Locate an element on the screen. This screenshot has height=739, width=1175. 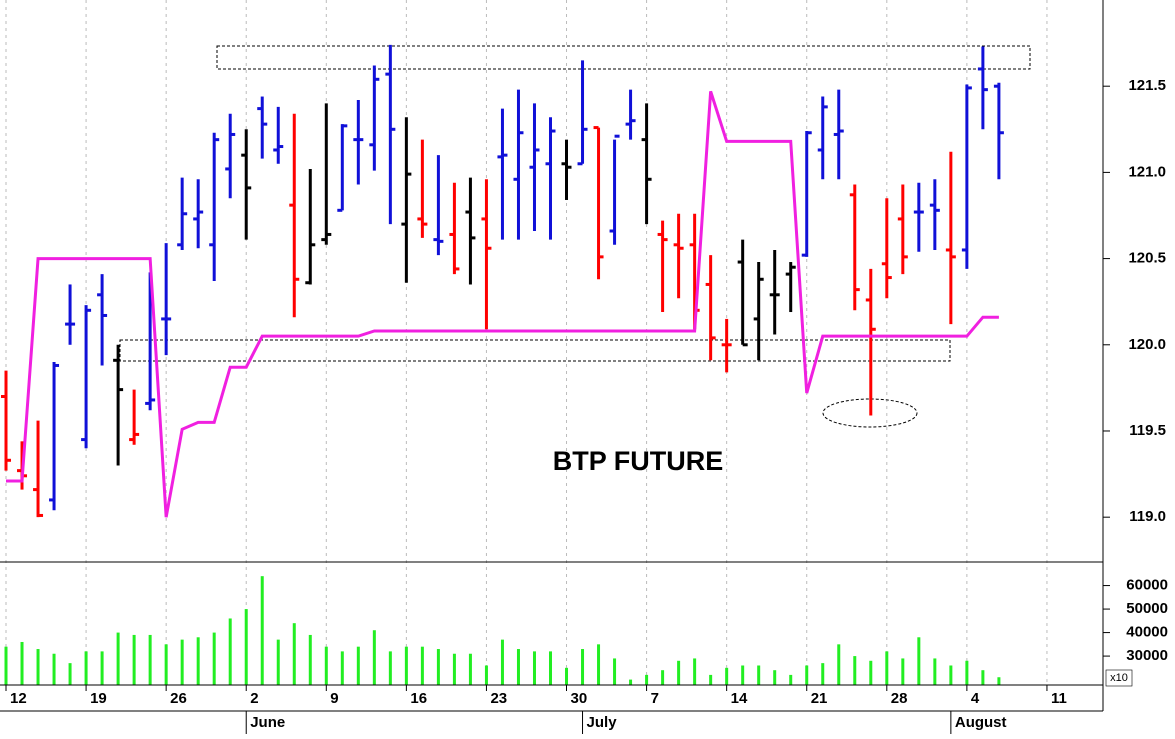
y-tick-label: 121.5 is located at coordinates (1147, 85).